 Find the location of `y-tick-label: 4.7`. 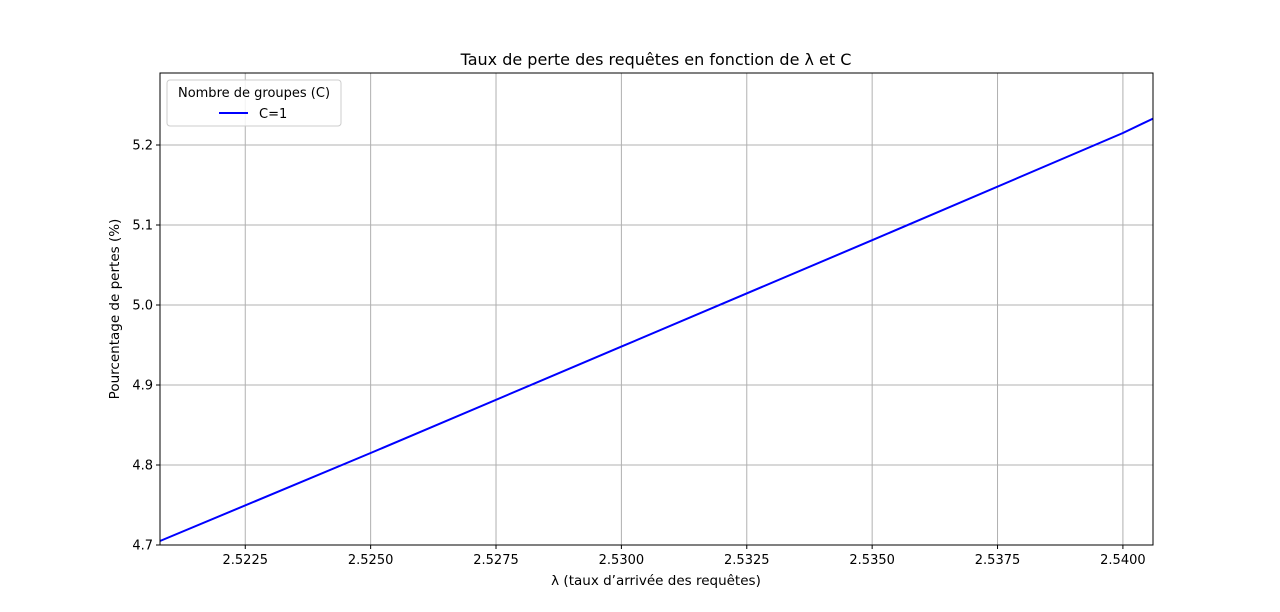

y-tick-label: 4.7 is located at coordinates (142, 546).